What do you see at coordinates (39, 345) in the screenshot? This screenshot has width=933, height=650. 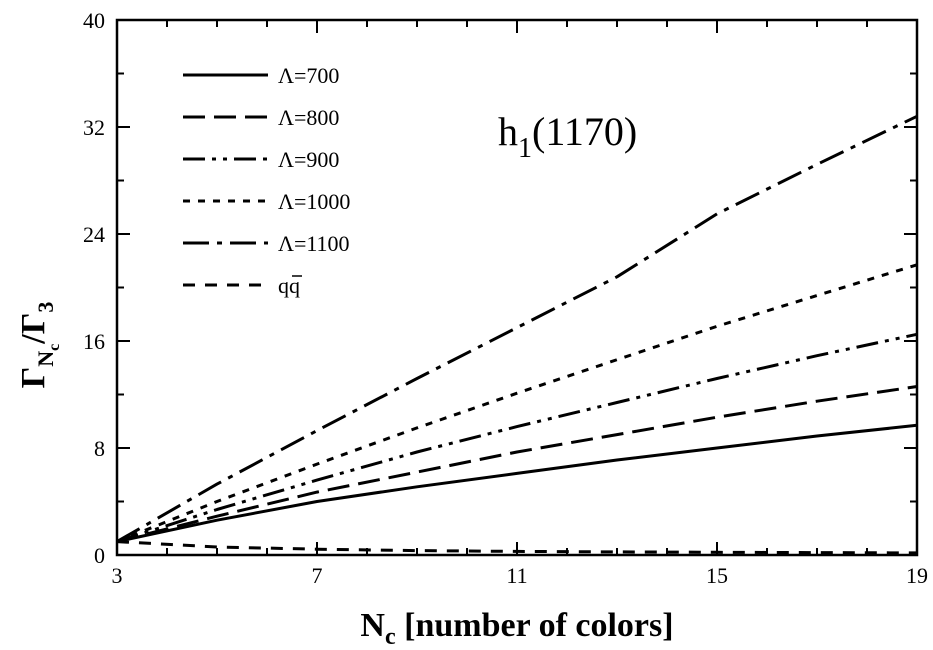 I see `y-axis-label: ΓNc/Γ3` at bounding box center [39, 345].